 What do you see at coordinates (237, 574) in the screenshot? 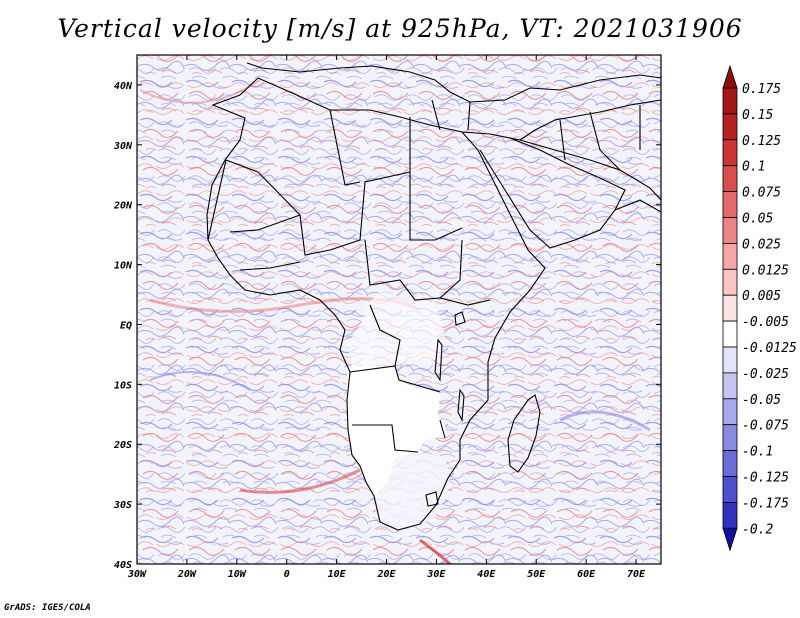
I see `x-tick-label: 10W` at bounding box center [237, 574].